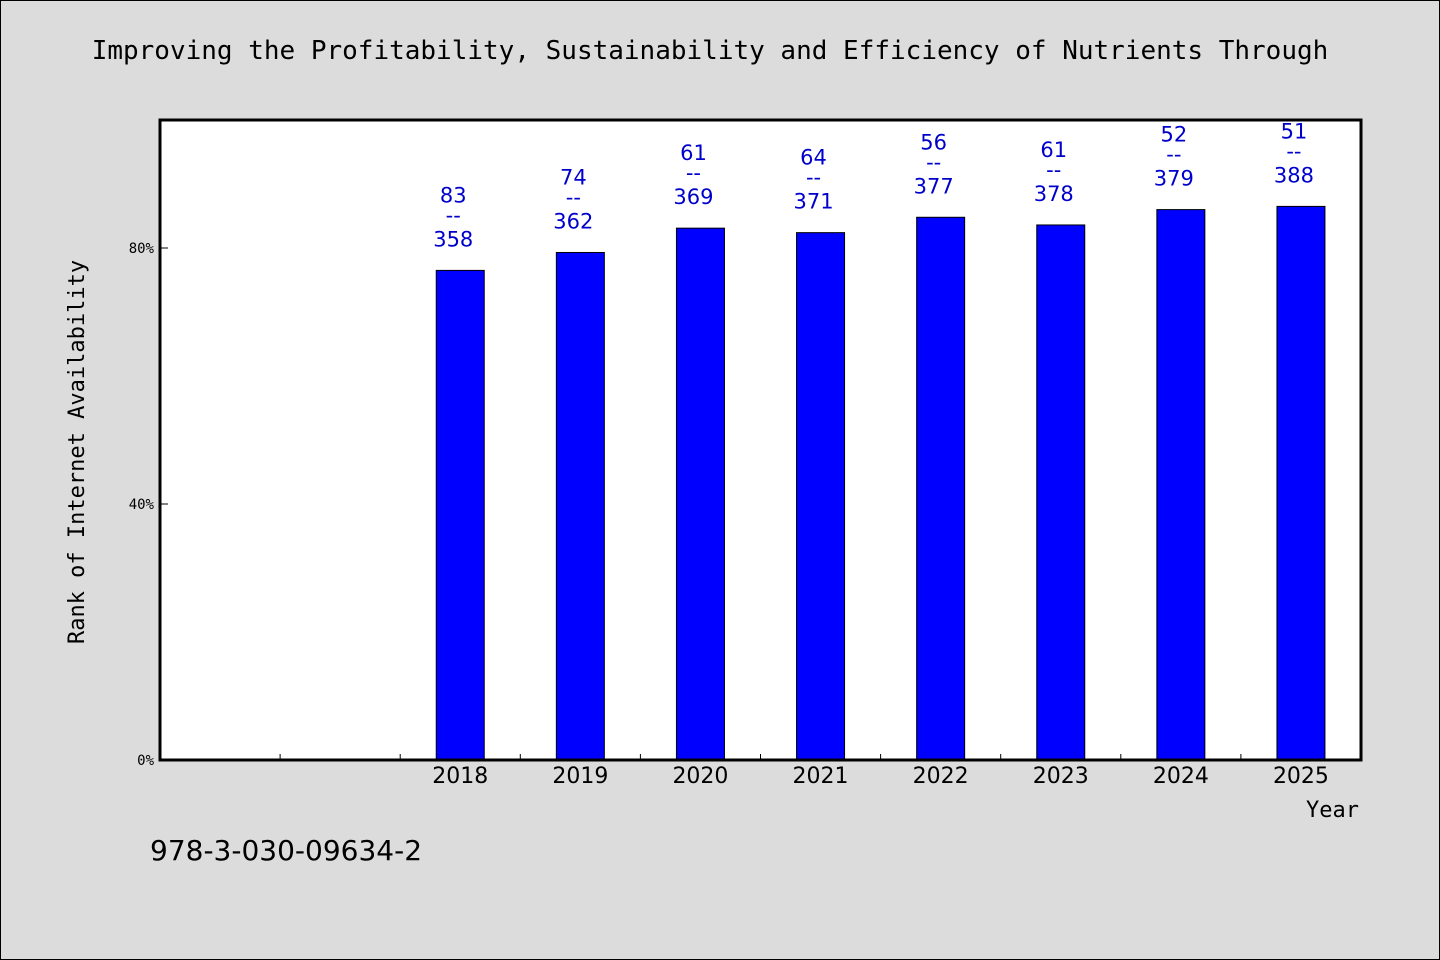  What do you see at coordinates (941, 488) in the screenshot?
I see `bar-2022` at bounding box center [941, 488].